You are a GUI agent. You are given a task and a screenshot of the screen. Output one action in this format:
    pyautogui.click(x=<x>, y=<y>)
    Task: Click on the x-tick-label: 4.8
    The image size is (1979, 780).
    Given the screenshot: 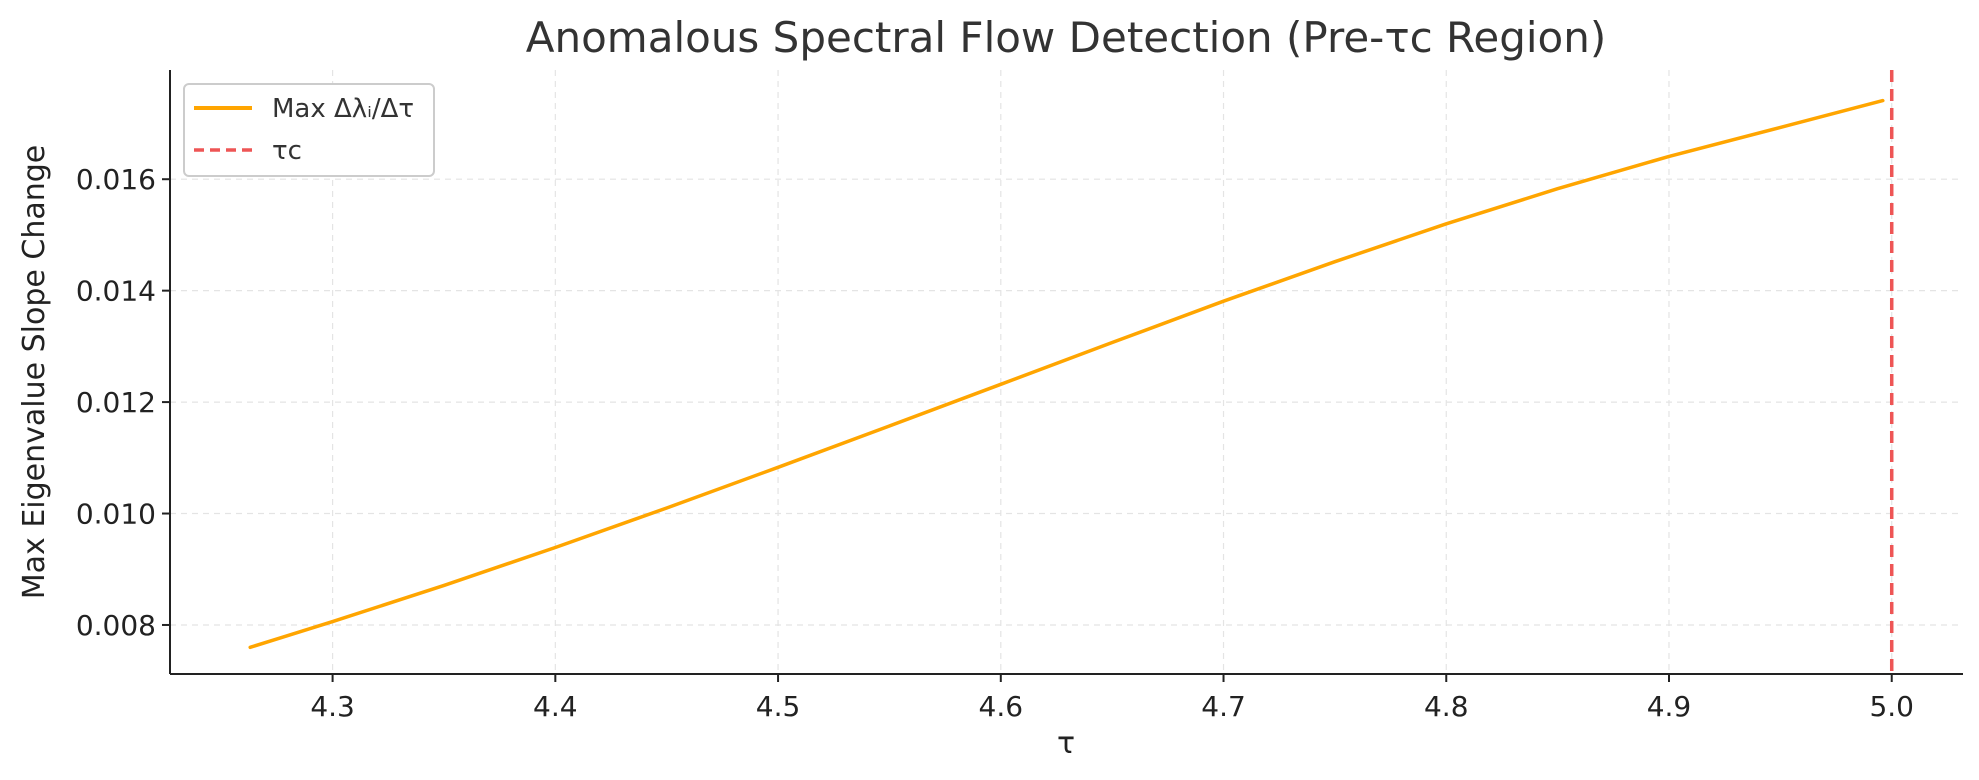 What is the action you would take?
    pyautogui.click(x=1446, y=706)
    